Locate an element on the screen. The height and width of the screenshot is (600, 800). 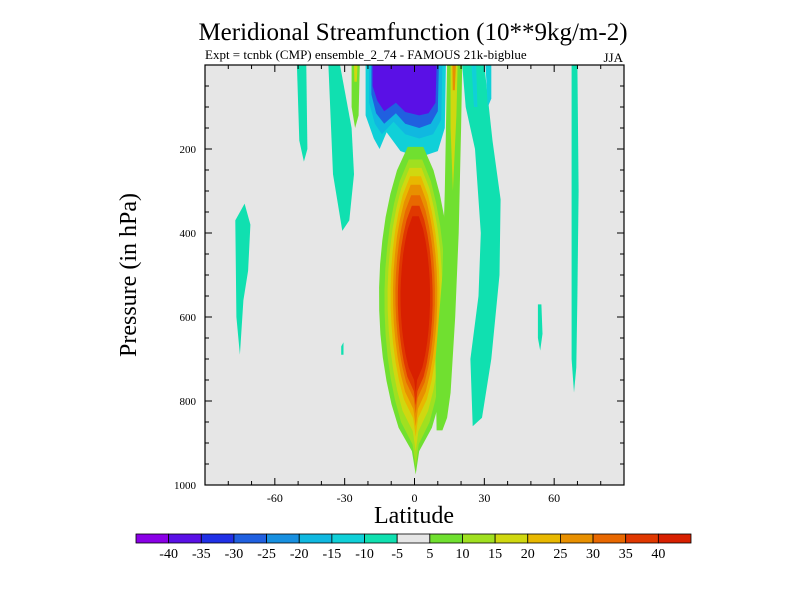
colorbar-label: 10 is located at coordinates (462, 554).